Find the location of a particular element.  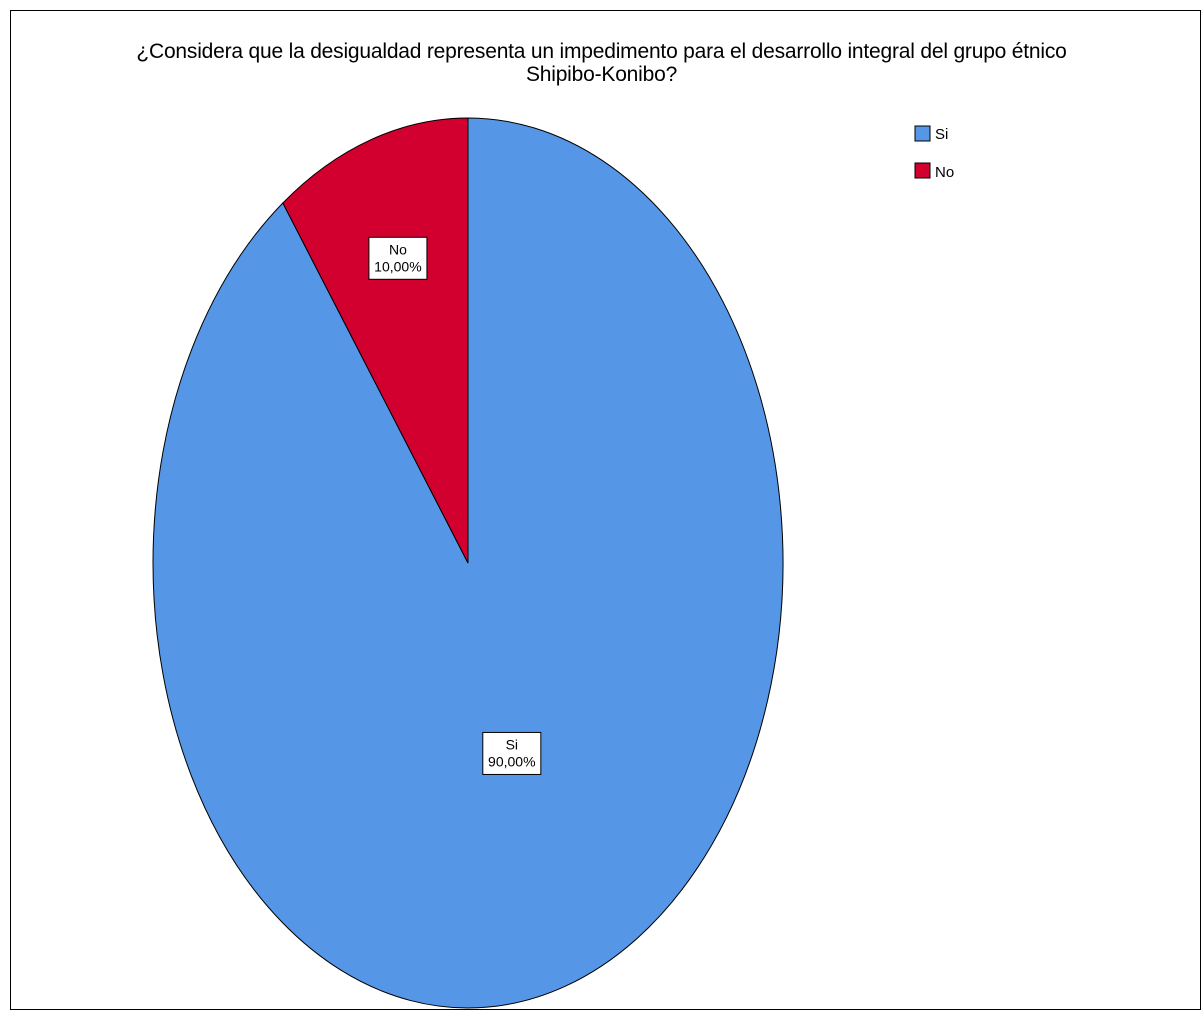

legend-label-no: No is located at coordinates (944, 172).